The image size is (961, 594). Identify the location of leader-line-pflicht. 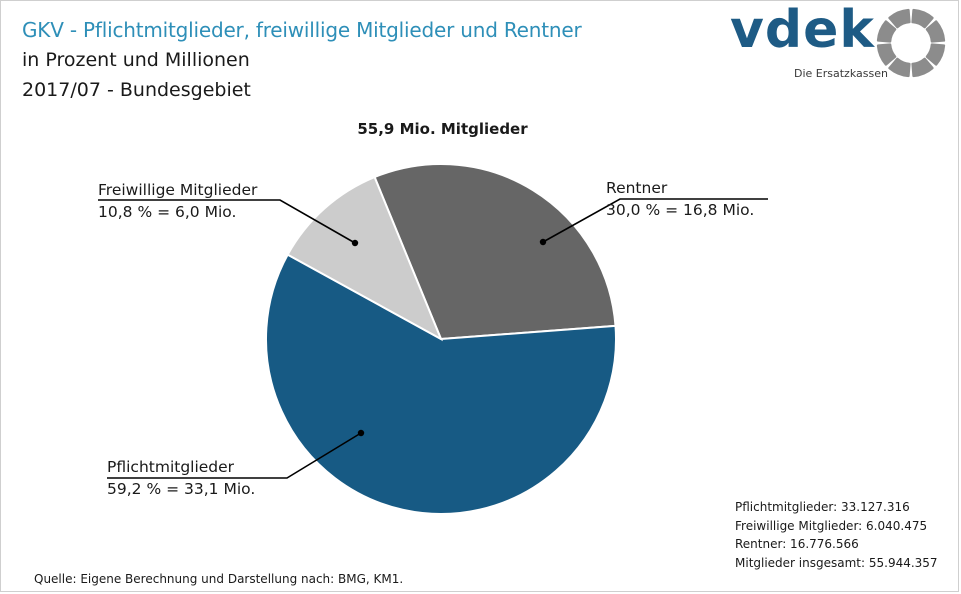
(234, 455).